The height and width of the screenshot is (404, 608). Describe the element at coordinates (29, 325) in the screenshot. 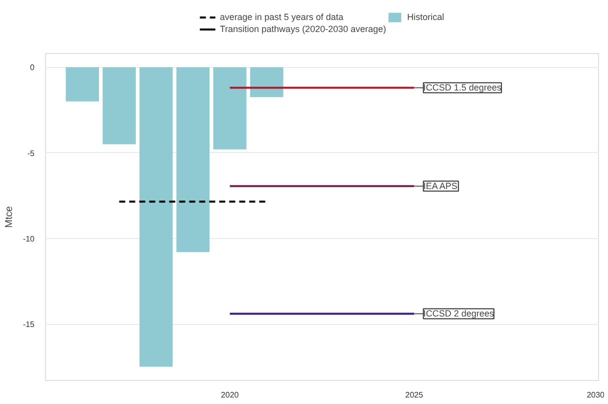

I see `y-tick-label: -15` at that location.